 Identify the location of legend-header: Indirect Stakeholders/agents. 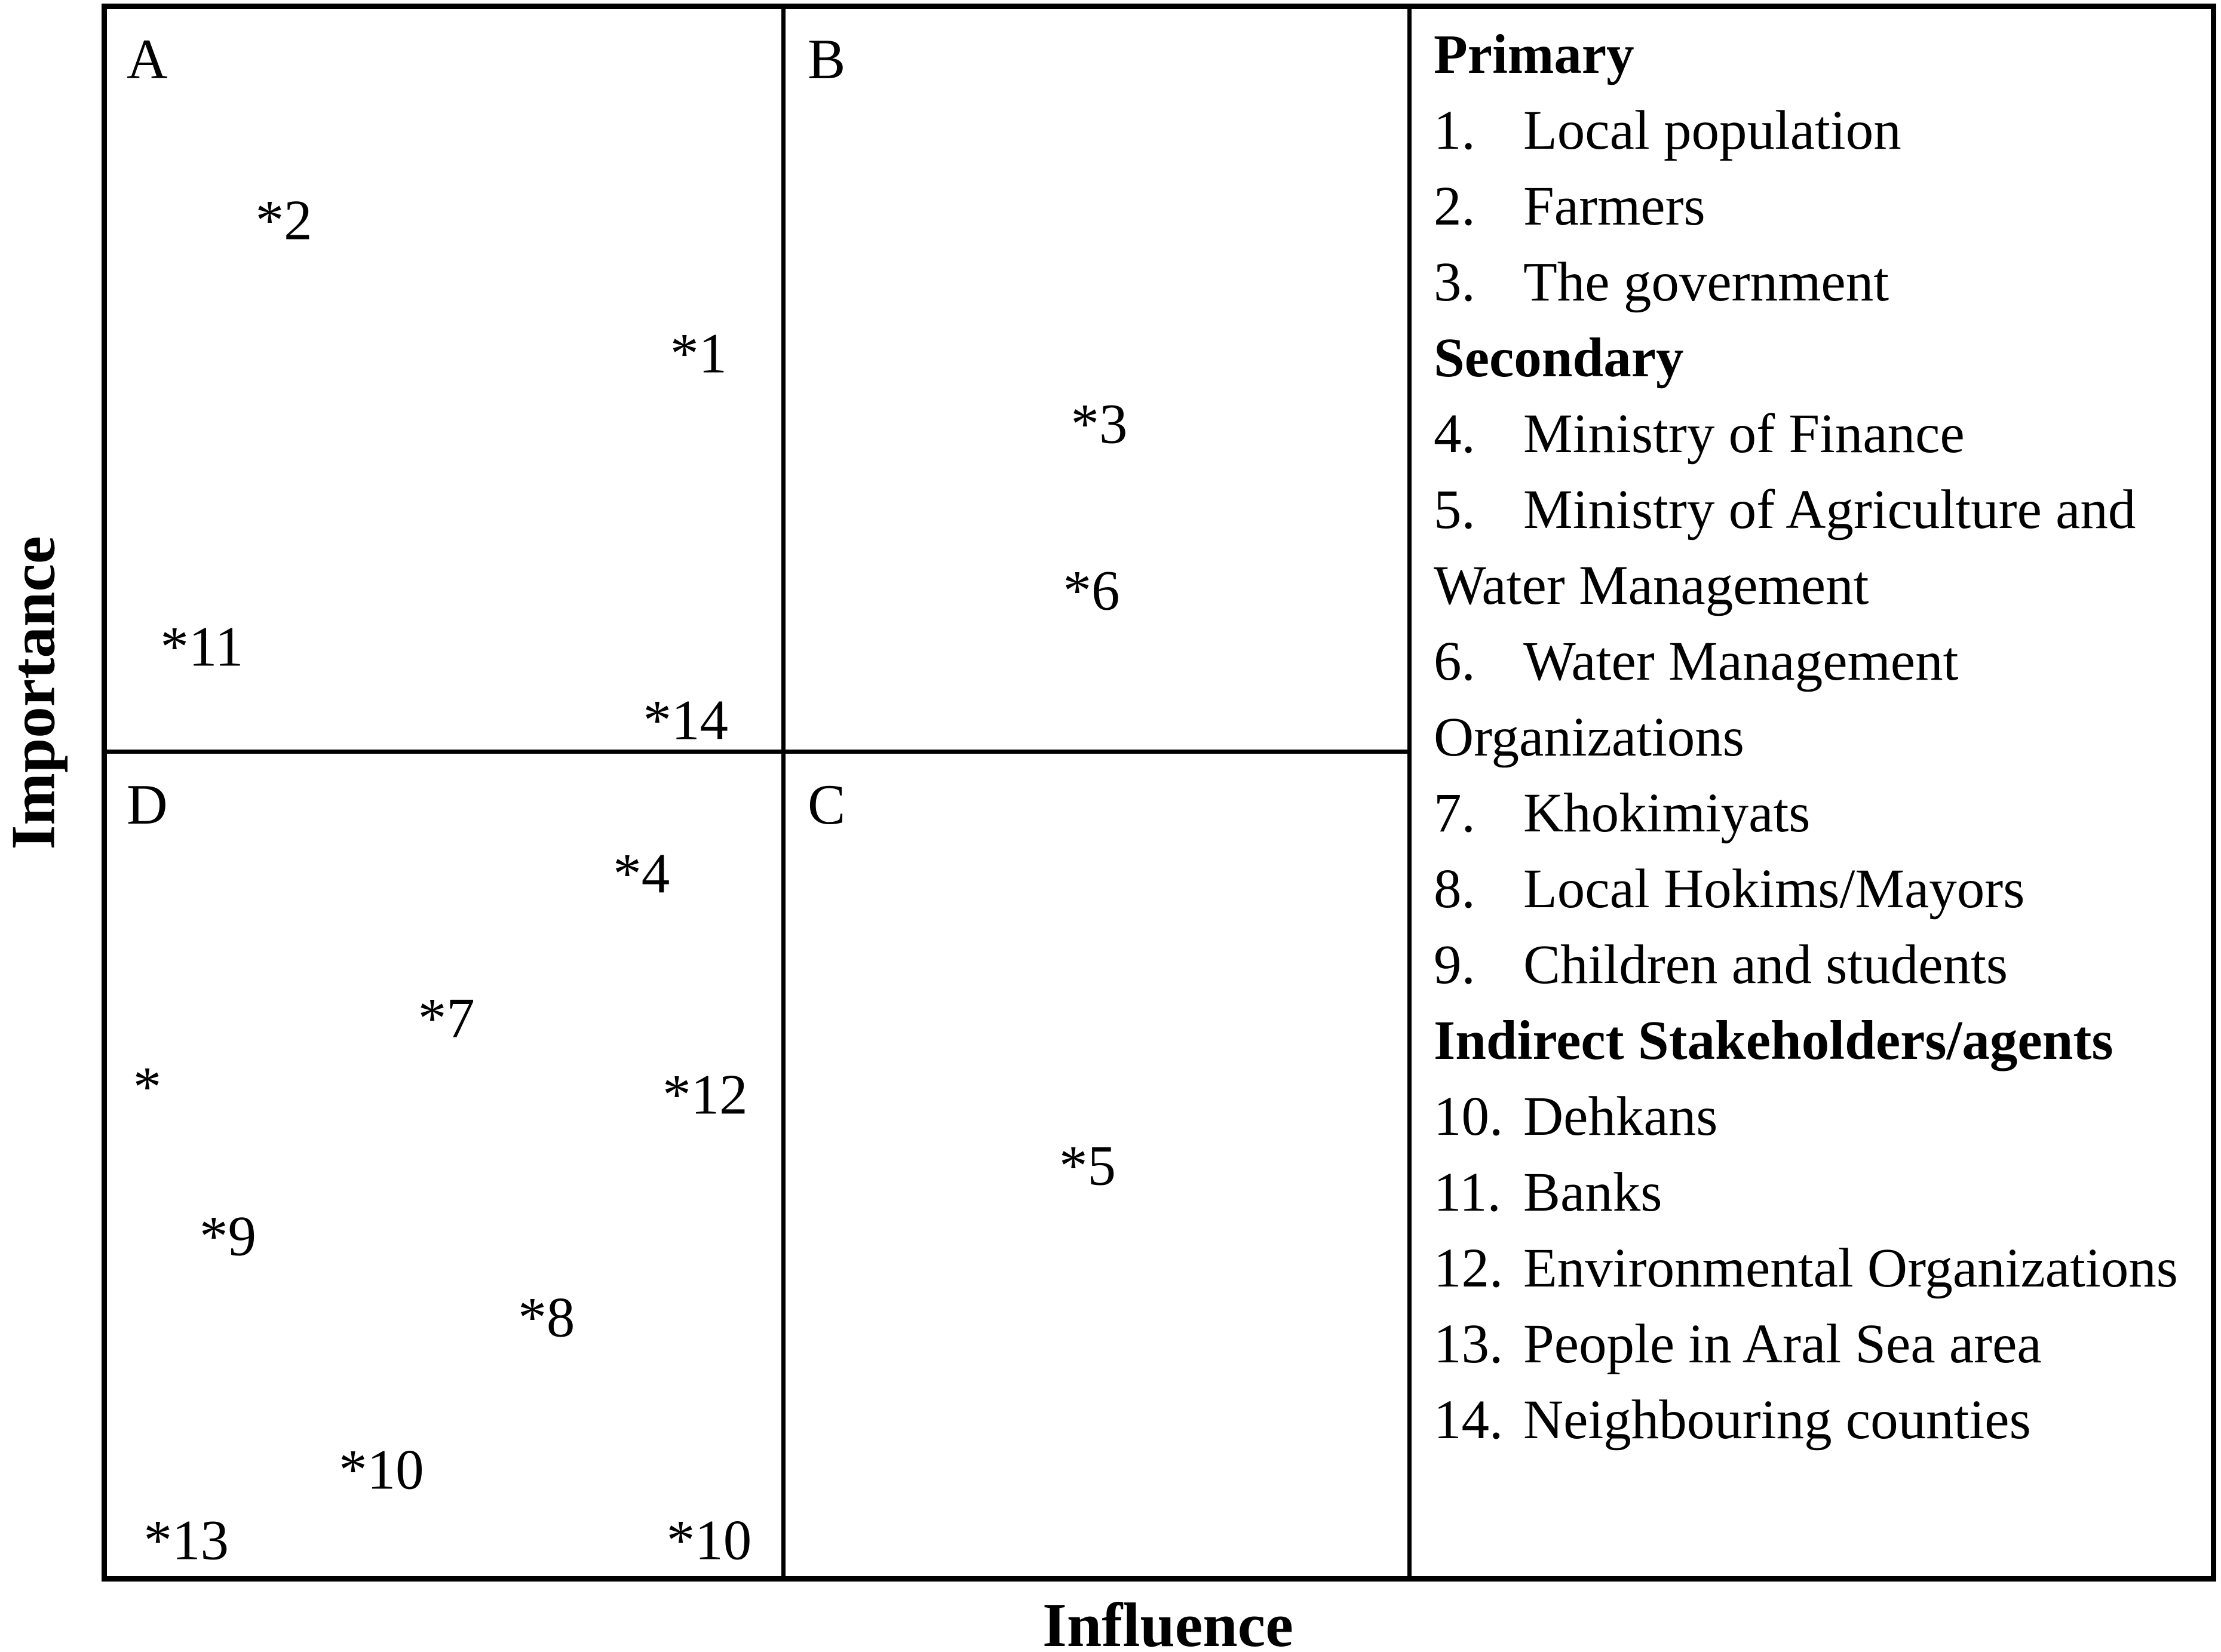
(1823, 1041).